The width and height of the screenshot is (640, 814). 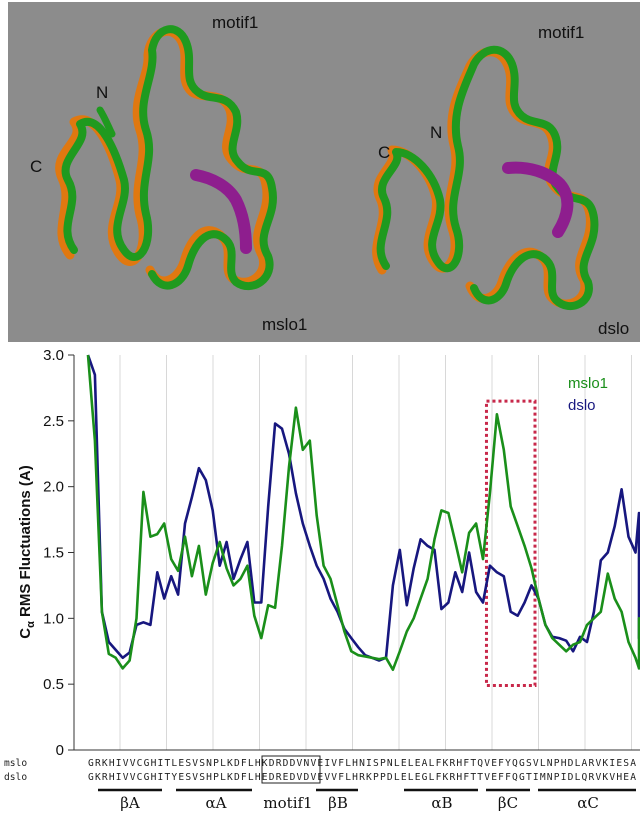 I want to click on left-motif1-label: motif1, so click(x=235, y=22).